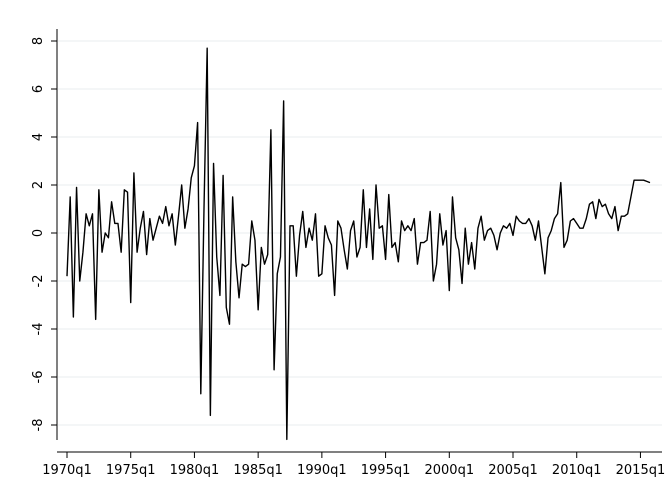  Describe the element at coordinates (38, 329) in the screenshot. I see `y-tick-label: -4` at that location.